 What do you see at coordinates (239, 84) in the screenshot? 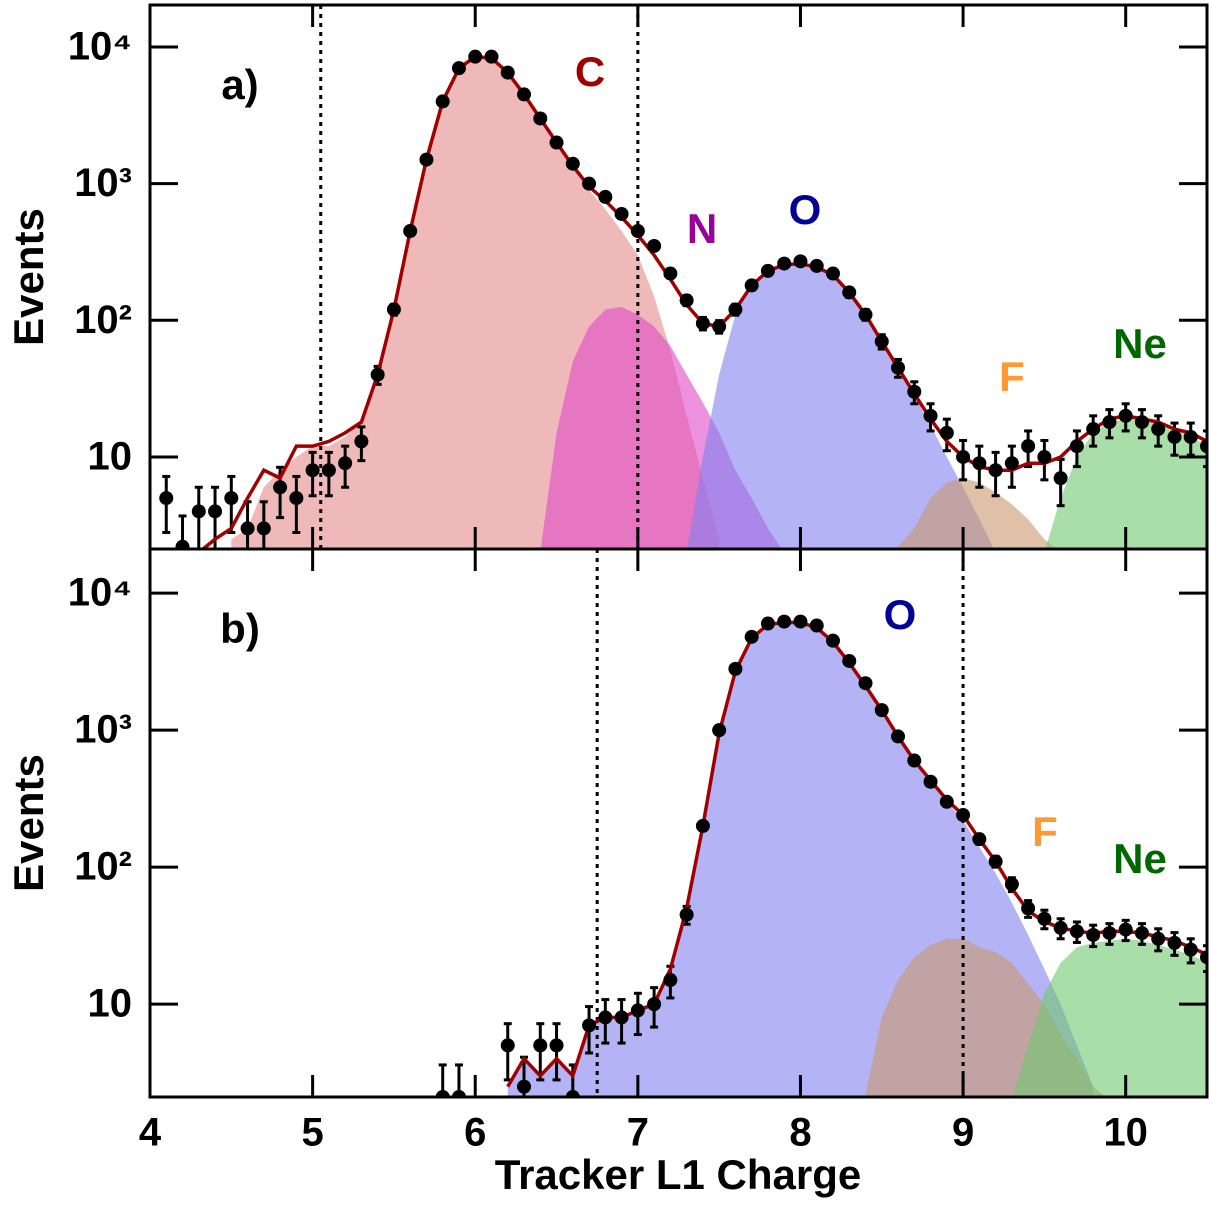
I see `panel-label: a)` at bounding box center [239, 84].